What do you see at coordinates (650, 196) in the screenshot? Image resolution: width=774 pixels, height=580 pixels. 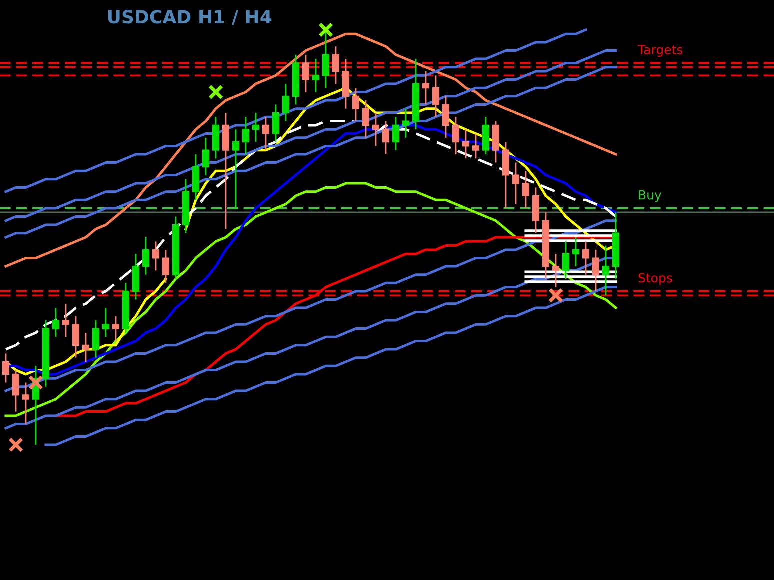 I see `ref-line-label: Buy` at bounding box center [650, 196].